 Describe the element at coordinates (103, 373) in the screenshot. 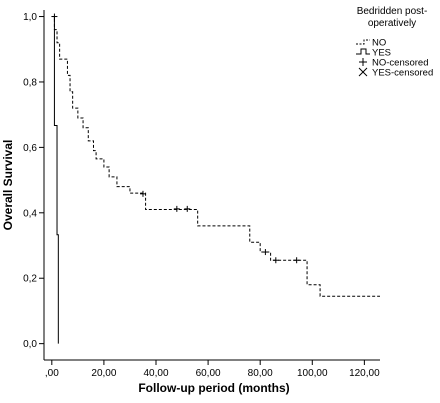

I see `x-tick-label: 20,00` at that location.